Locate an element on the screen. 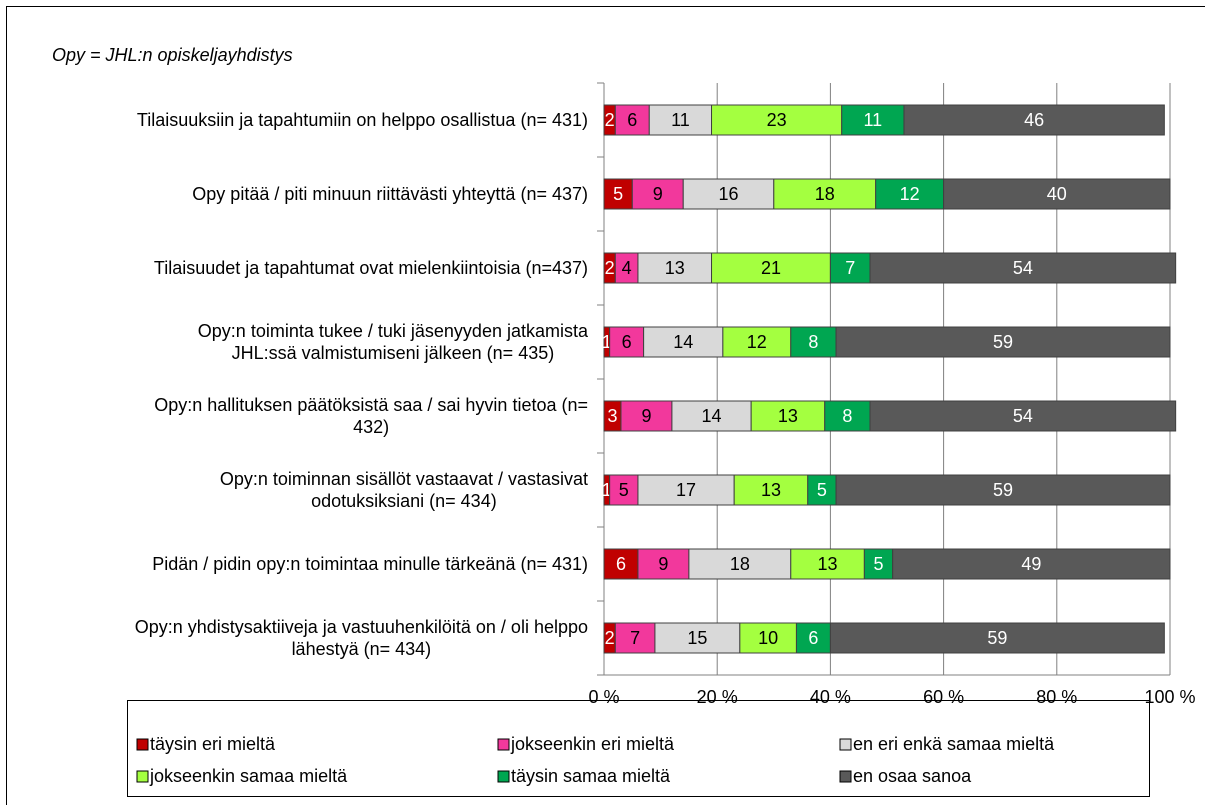 The image size is (1205, 805). data-label: 15 is located at coordinates (697, 638).